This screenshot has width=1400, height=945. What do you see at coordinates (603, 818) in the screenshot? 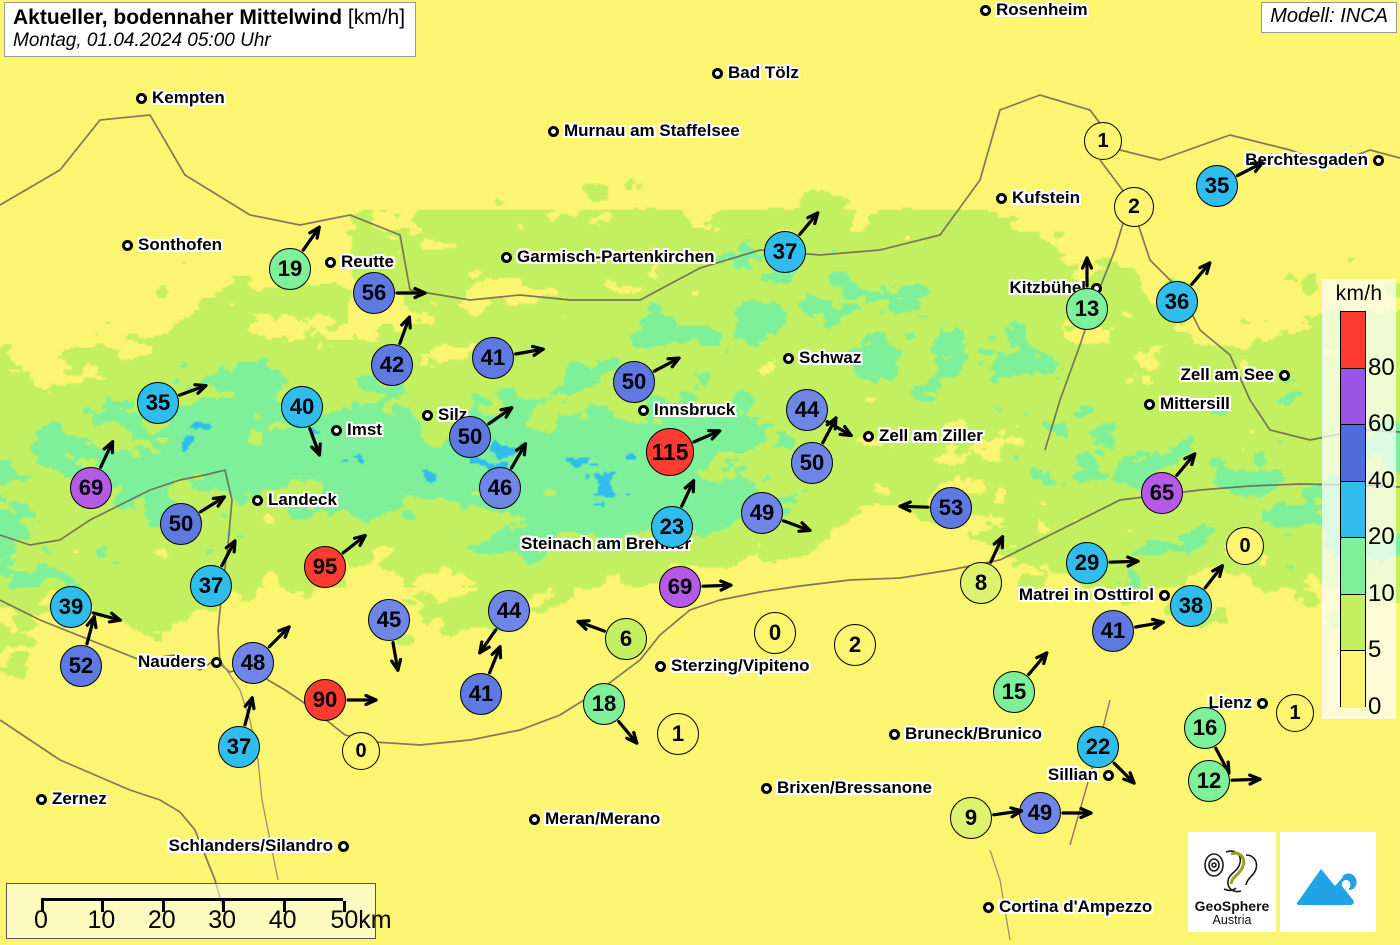
I see `city-label: Meran/Merano` at bounding box center [603, 818].